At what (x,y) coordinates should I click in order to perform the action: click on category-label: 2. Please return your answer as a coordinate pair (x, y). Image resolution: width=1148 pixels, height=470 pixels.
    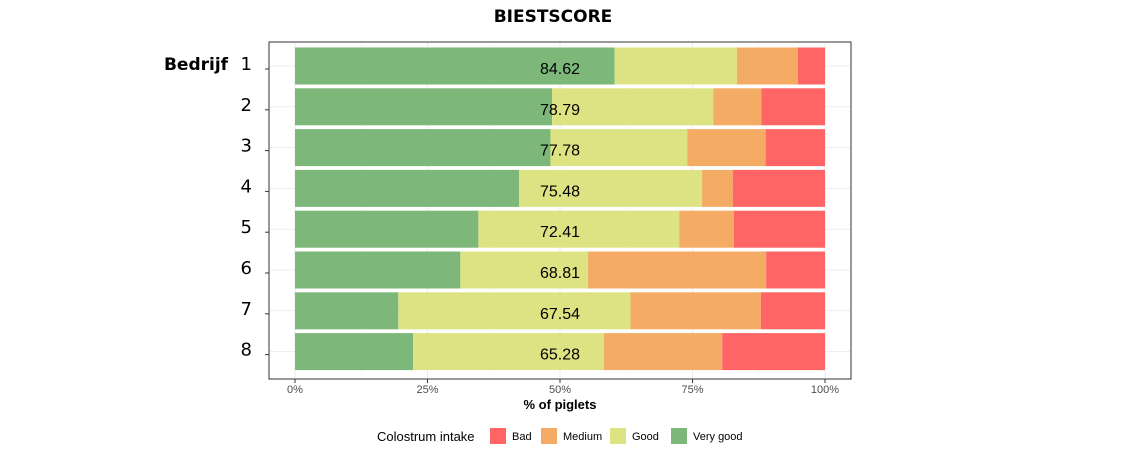
    Looking at the image, I should click on (246, 105).